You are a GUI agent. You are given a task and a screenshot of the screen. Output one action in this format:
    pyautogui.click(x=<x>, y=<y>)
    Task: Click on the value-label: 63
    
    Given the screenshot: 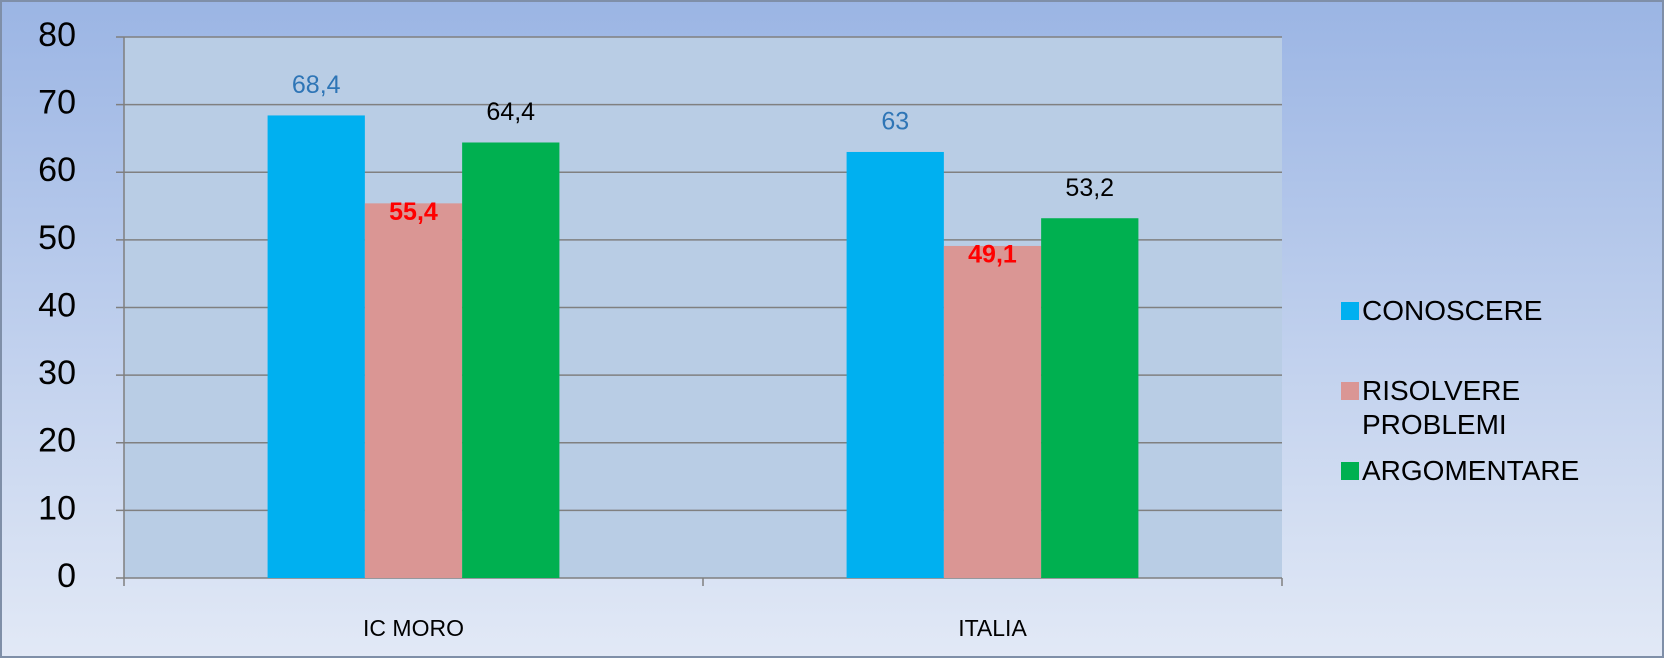 What is the action you would take?
    pyautogui.click(x=895, y=122)
    